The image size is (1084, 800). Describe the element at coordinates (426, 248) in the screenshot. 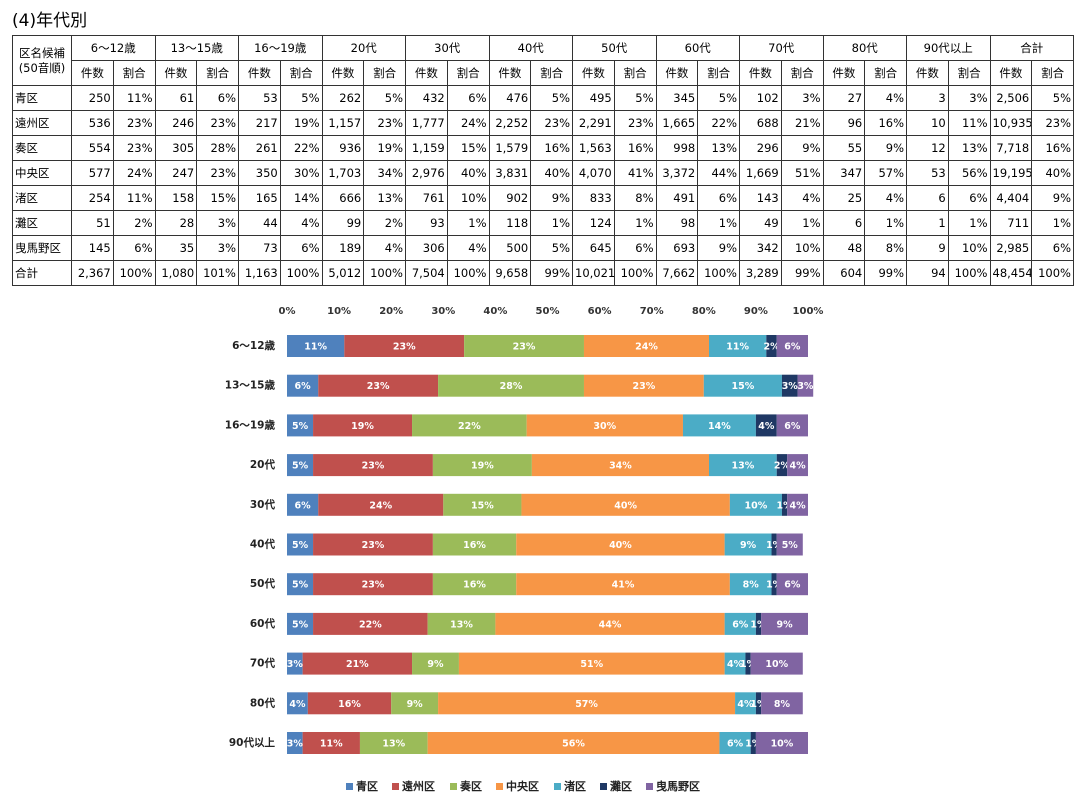

I see `cell: 306` at that location.